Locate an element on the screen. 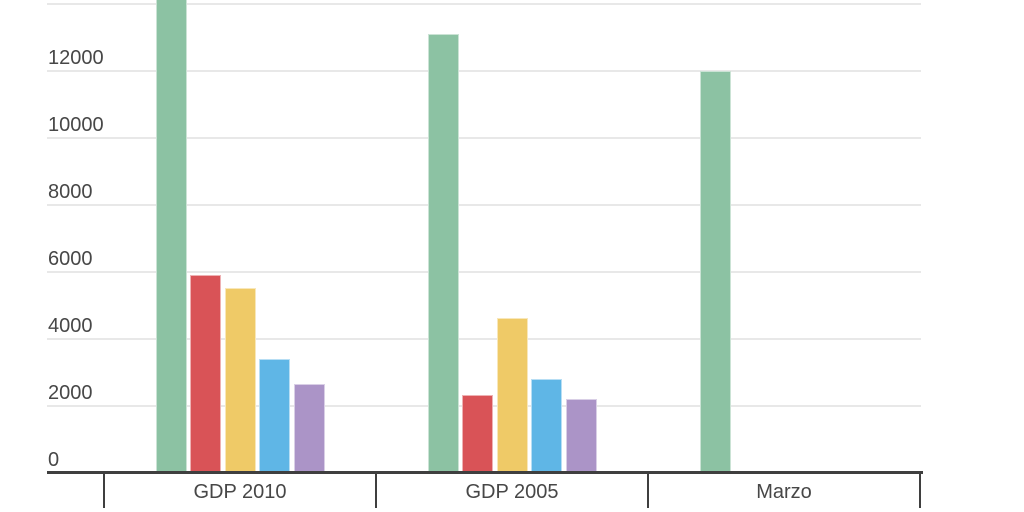 Image resolution: width=1024 pixels, height=512 pixels. bar-purple-gdp-2010 is located at coordinates (309, 428).